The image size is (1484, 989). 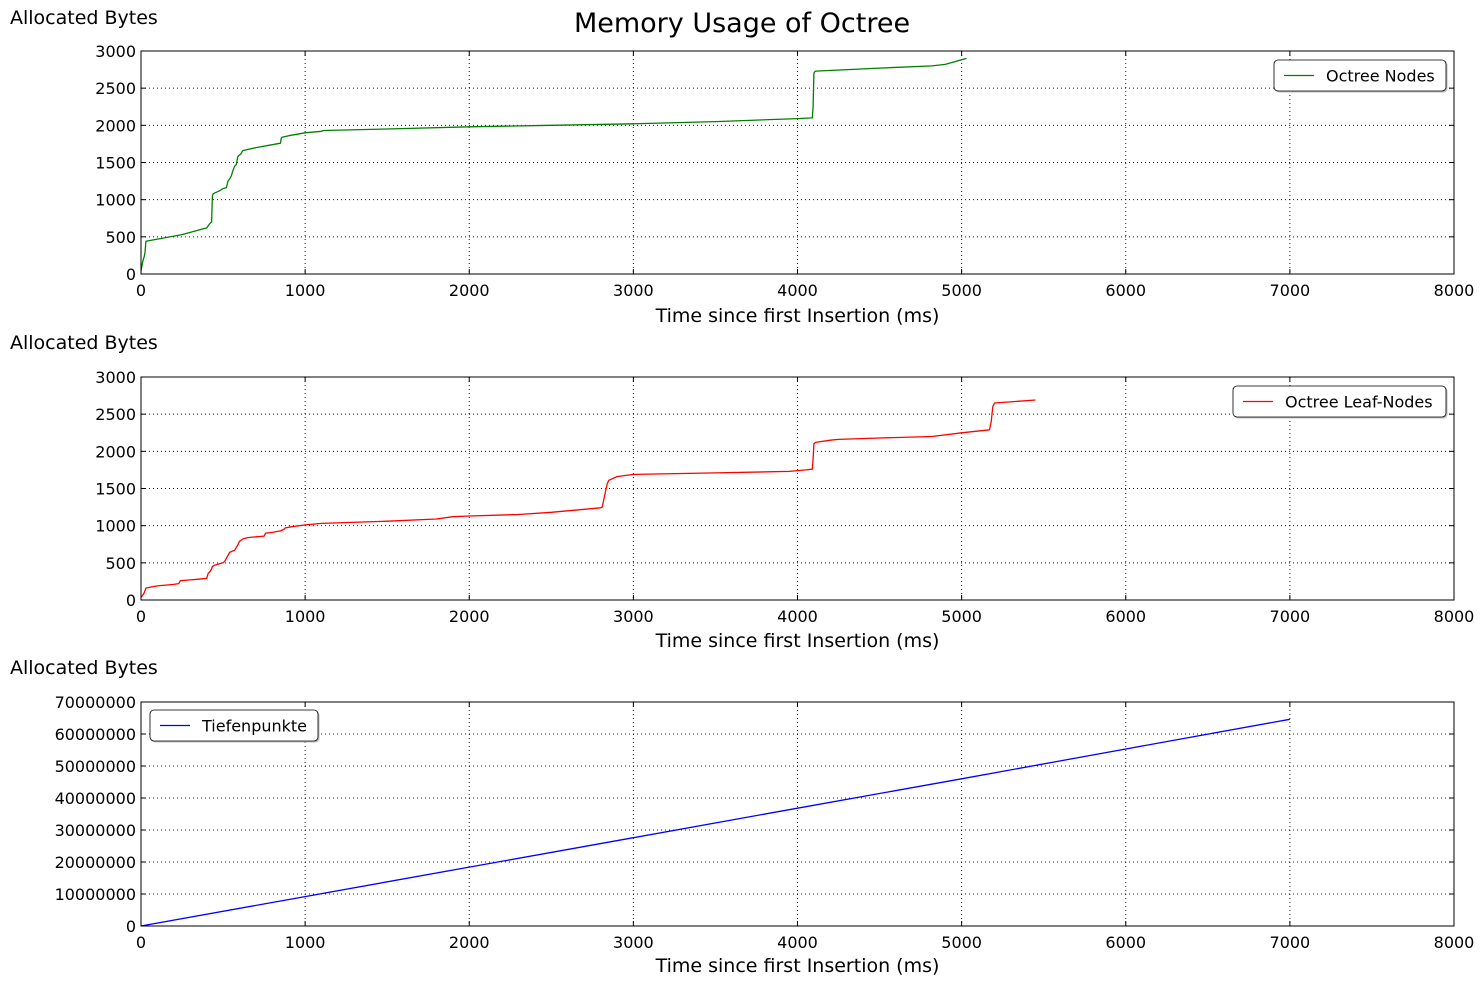 I want to click on y-tick-label: 30000000, so click(x=95, y=830).